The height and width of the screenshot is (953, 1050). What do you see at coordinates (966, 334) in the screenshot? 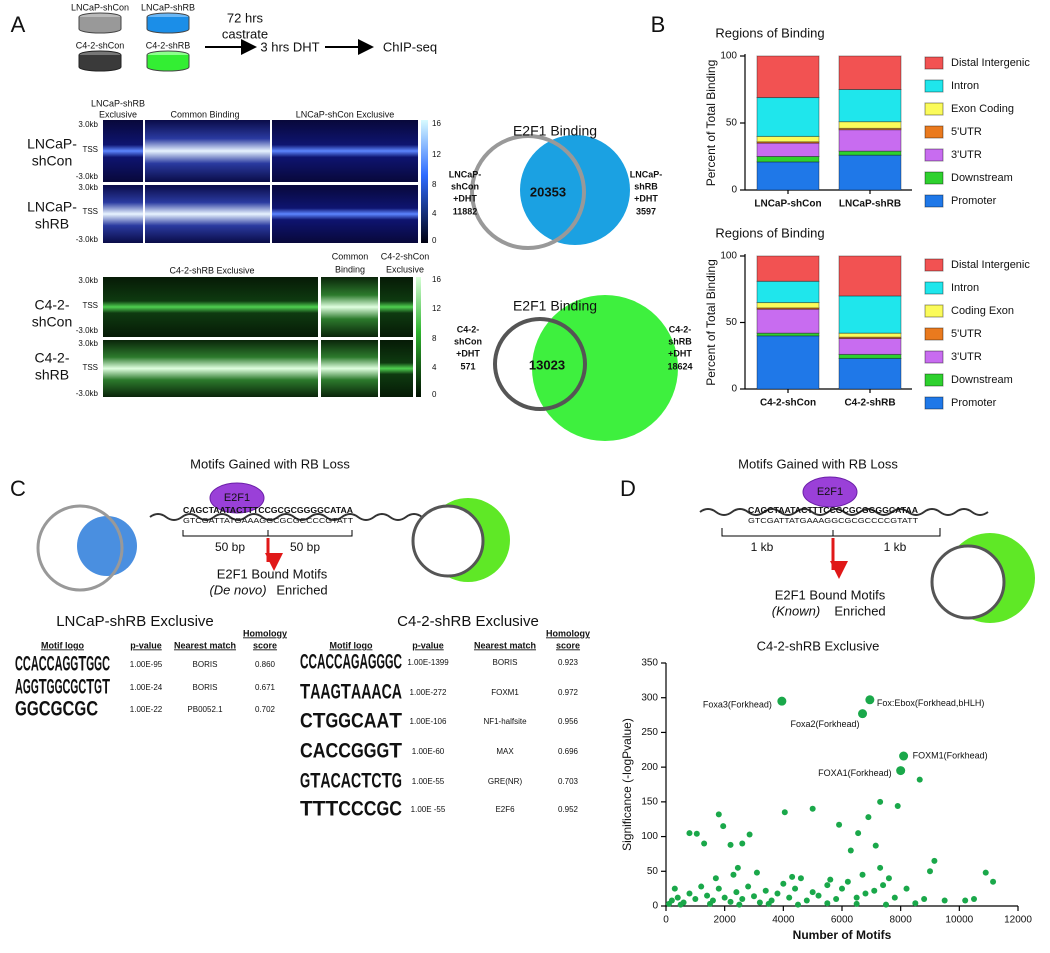
I see `legend-label: 5'UTR` at bounding box center [966, 334].